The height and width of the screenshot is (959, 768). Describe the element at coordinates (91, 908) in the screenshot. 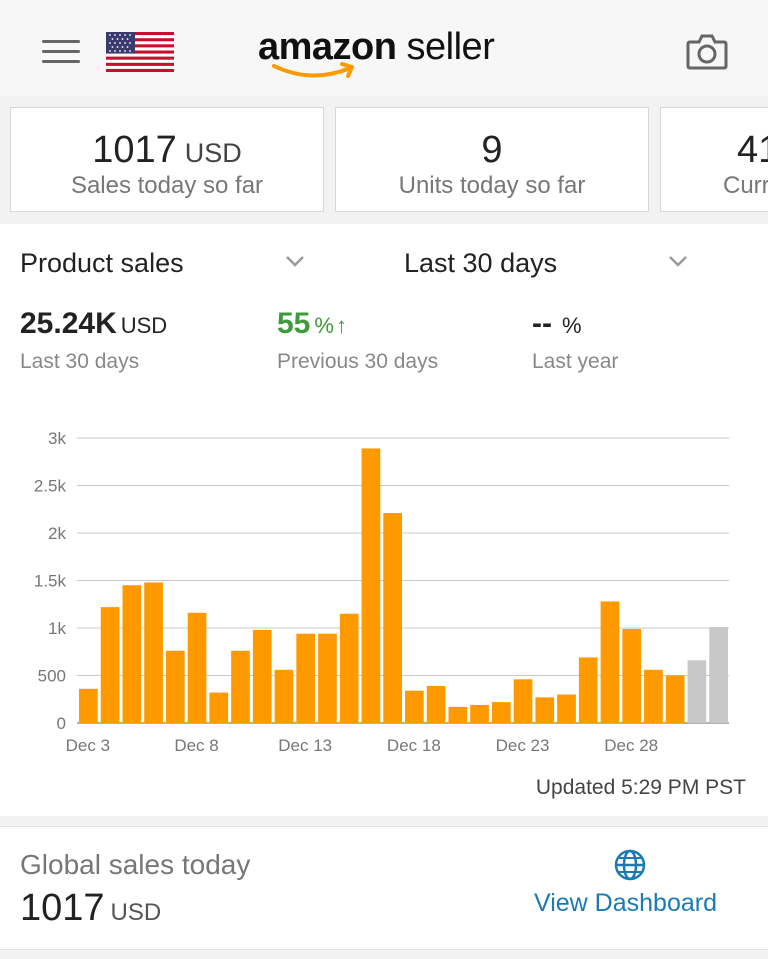

I see `global-sales-value: 1017 USD` at that location.